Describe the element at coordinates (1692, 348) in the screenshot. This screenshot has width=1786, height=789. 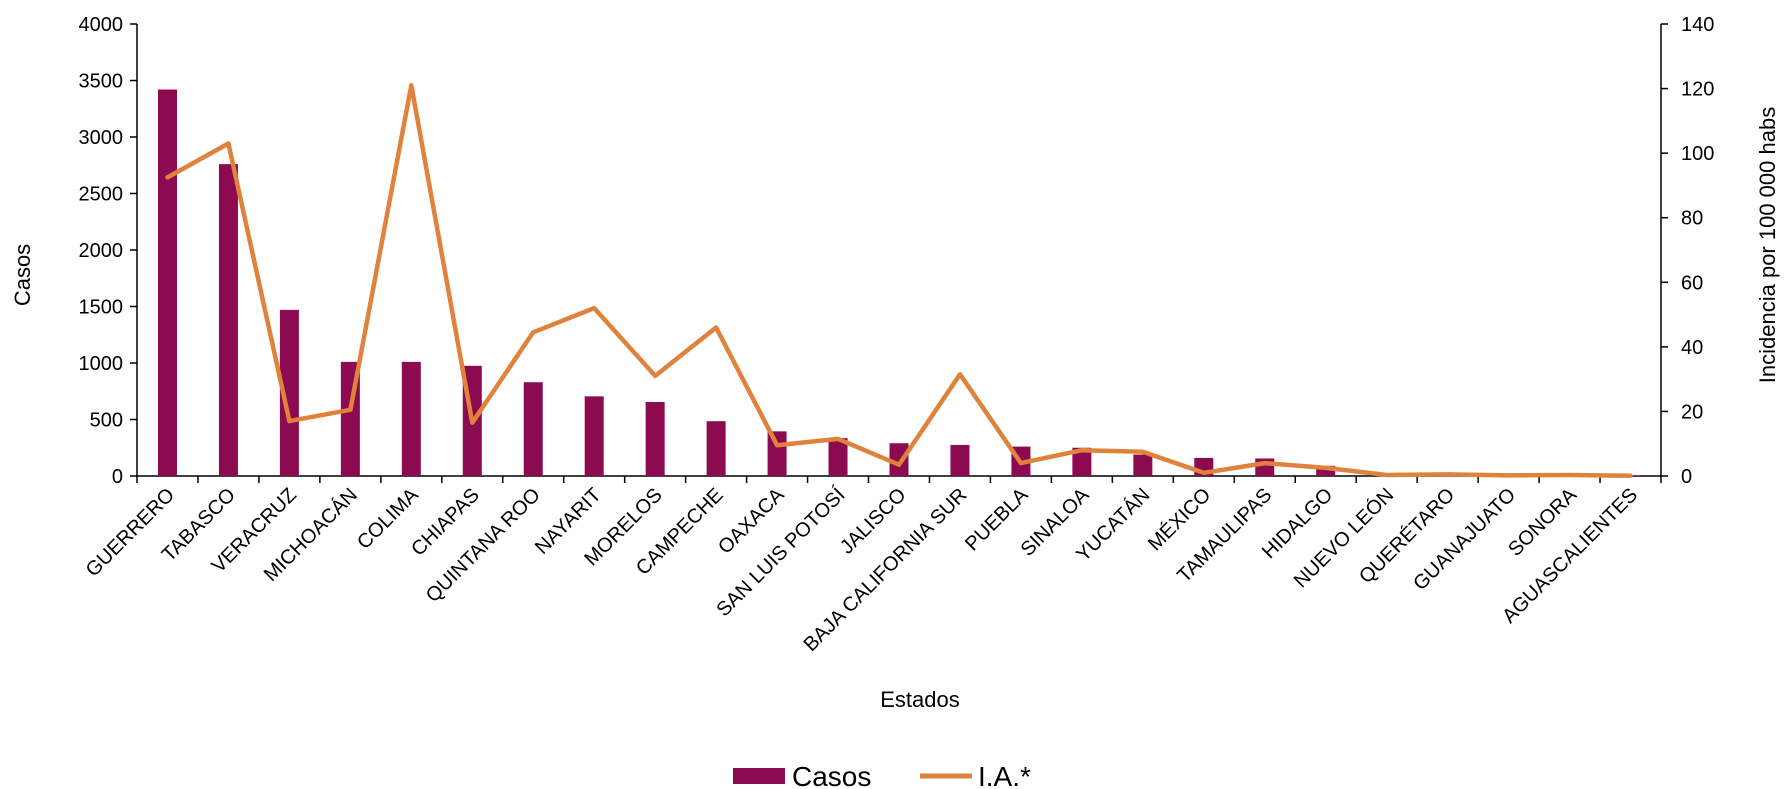
I see `y2-tick-label: 40` at that location.